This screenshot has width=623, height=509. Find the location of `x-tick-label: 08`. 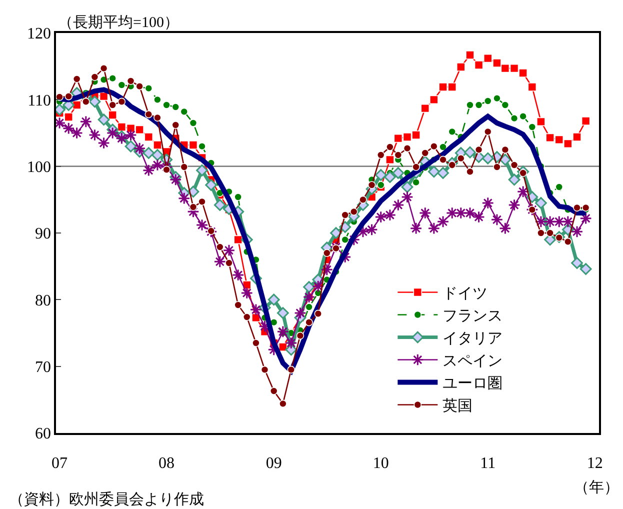

x-tick-label: 08 is located at coordinates (166, 463).